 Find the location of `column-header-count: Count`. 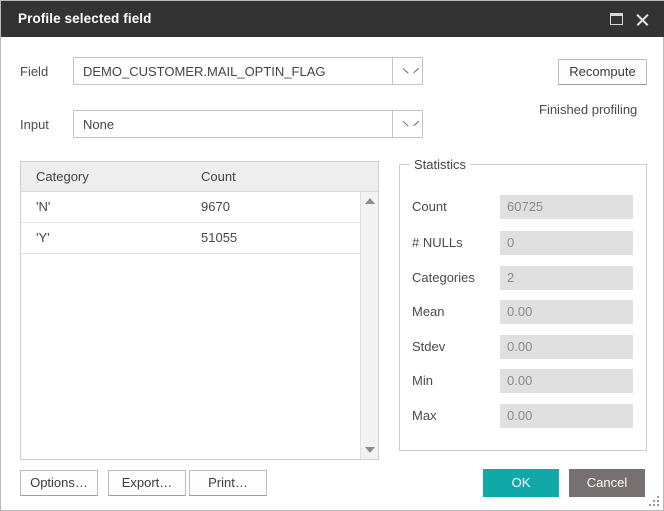

column-header-count: Count is located at coordinates (218, 176).